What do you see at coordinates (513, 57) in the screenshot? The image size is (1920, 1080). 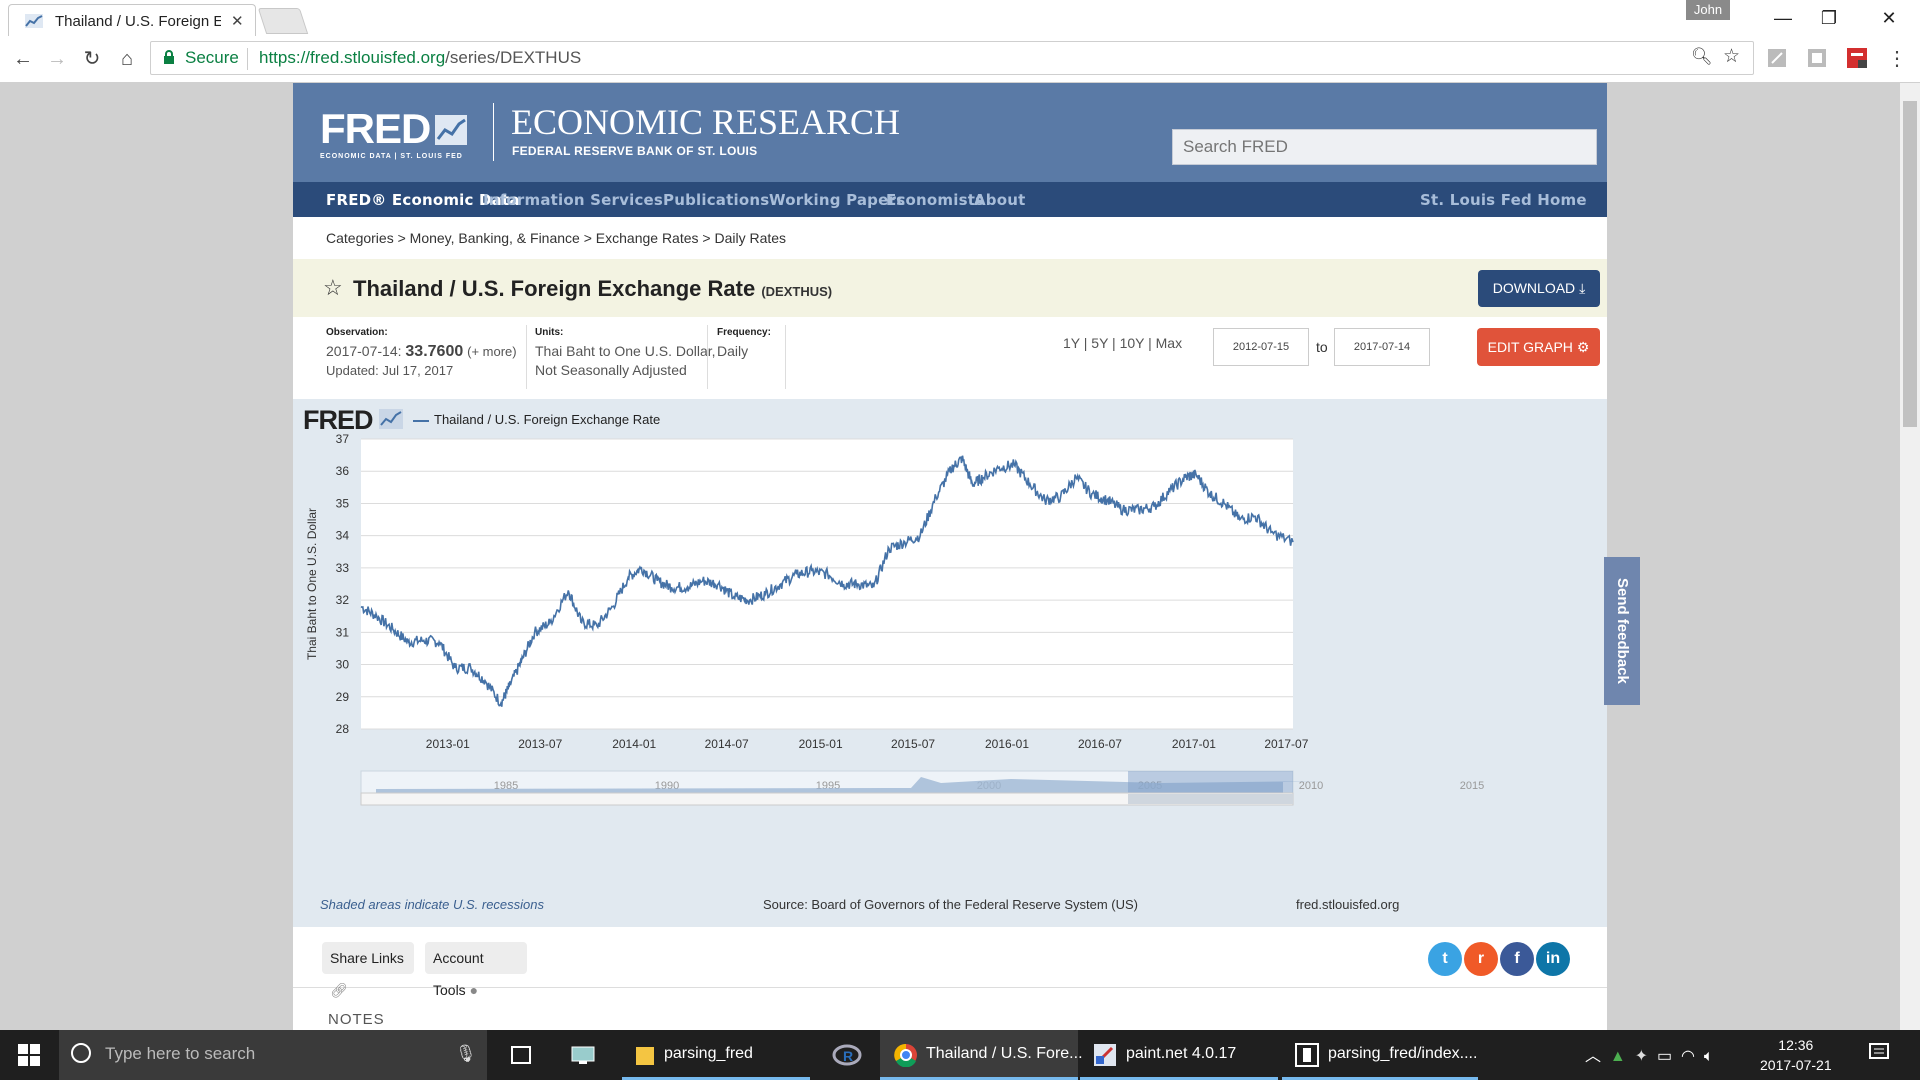 I see `url-path: /series/DEXTHUS` at bounding box center [513, 57].